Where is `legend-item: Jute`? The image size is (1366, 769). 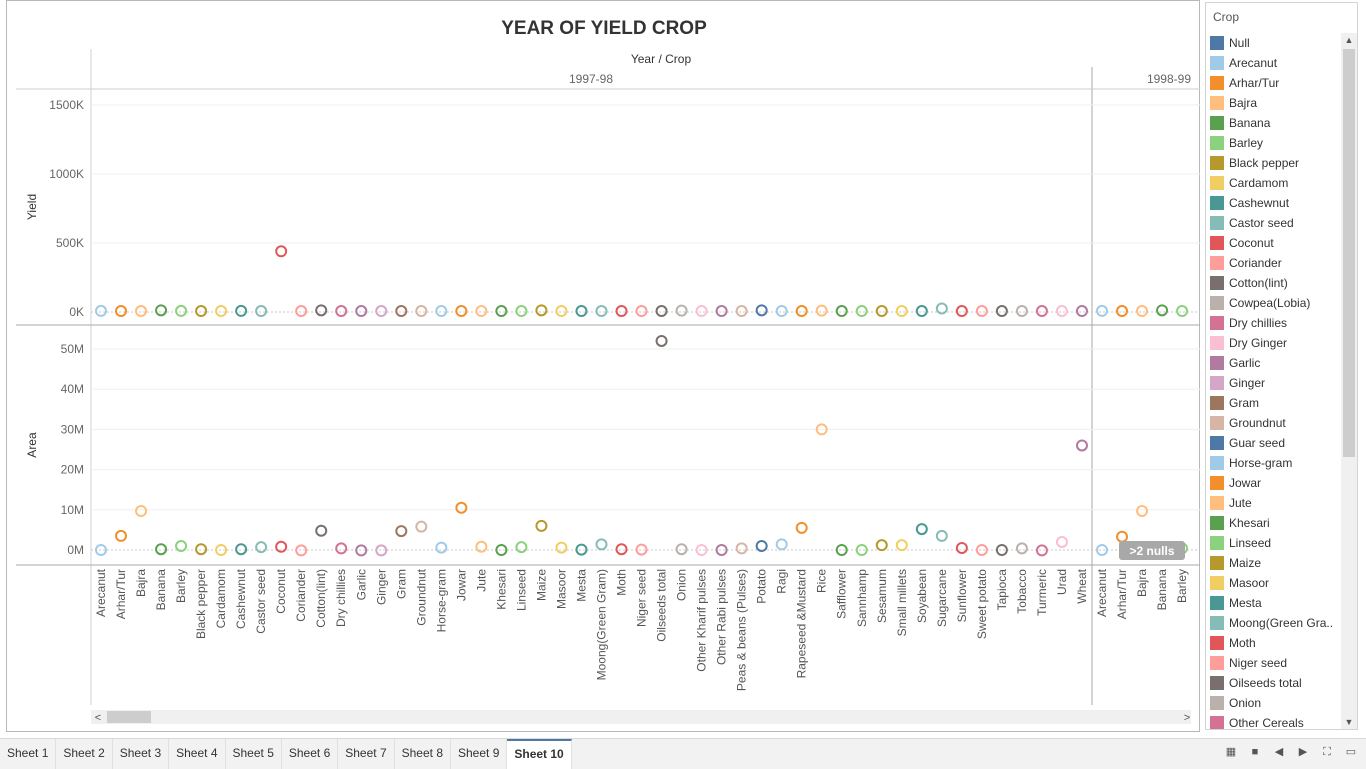 legend-item: Jute is located at coordinates (1276, 503).